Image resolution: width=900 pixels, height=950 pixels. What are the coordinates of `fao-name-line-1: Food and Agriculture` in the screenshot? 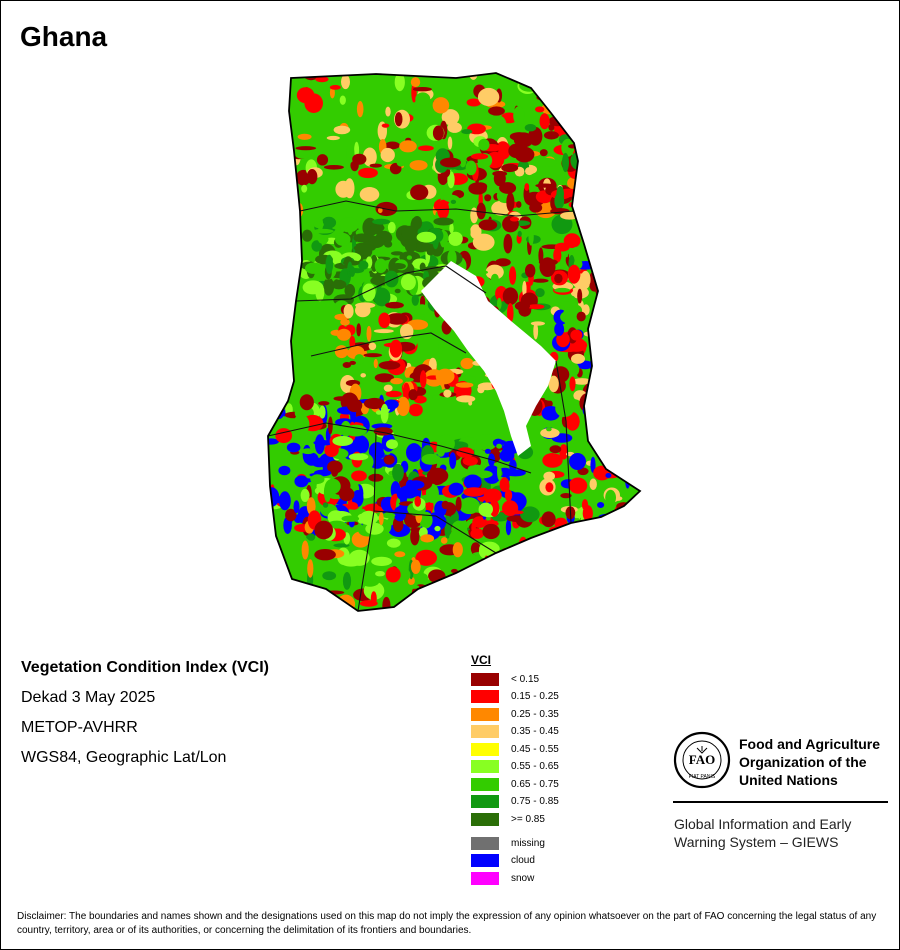 It's located at (810, 744).